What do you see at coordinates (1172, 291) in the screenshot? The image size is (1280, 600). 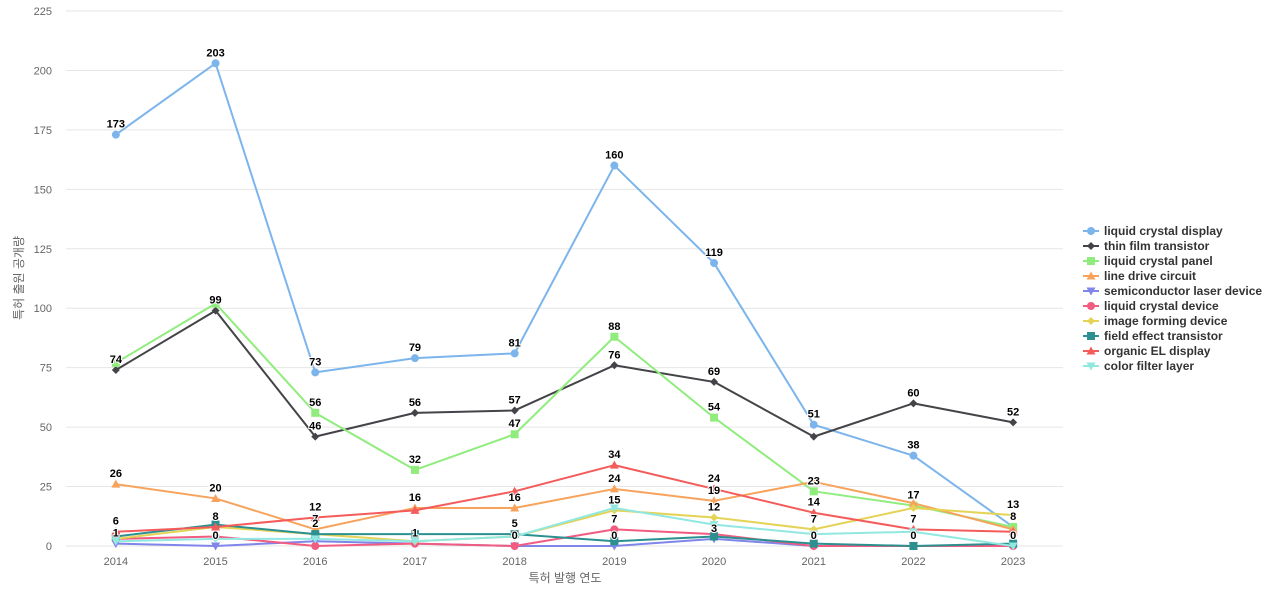 I see `legend-item: semiconductor laser device` at bounding box center [1172, 291].